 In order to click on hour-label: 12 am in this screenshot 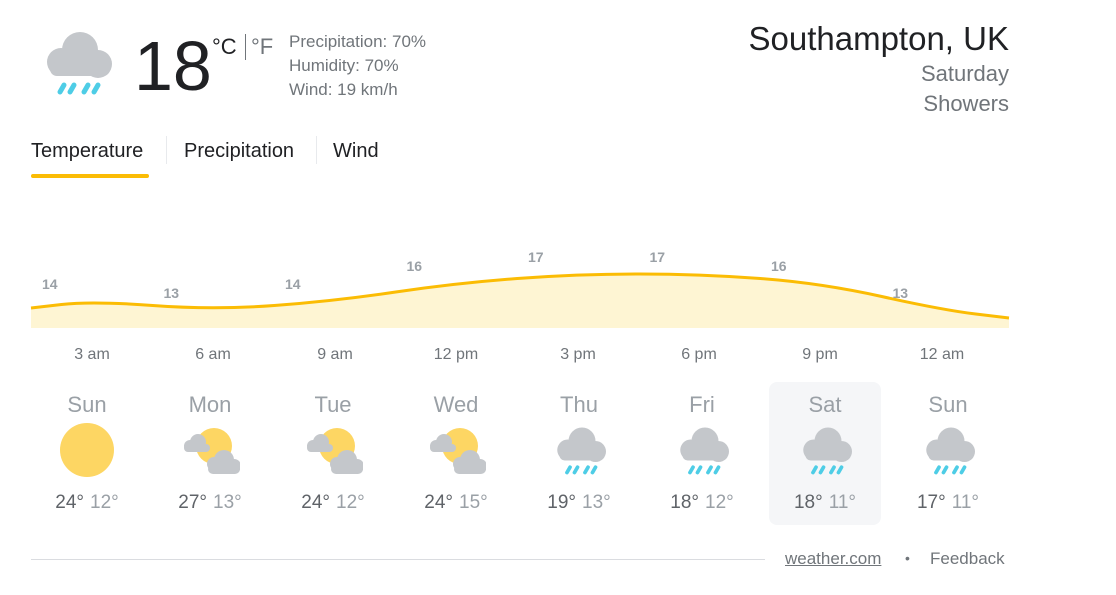, I will do `click(942, 354)`.